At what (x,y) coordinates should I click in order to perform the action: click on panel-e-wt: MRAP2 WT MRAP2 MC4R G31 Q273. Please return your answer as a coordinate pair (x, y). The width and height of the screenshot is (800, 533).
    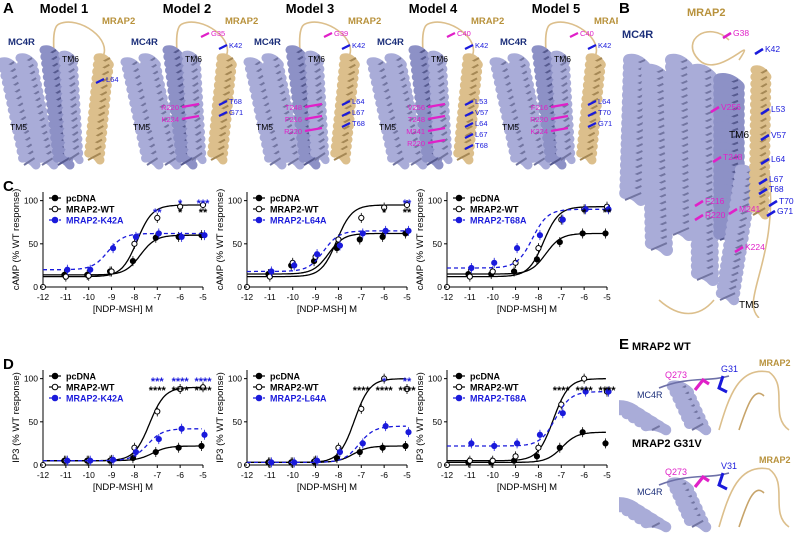
    Looking at the image, I should click on (705, 388).